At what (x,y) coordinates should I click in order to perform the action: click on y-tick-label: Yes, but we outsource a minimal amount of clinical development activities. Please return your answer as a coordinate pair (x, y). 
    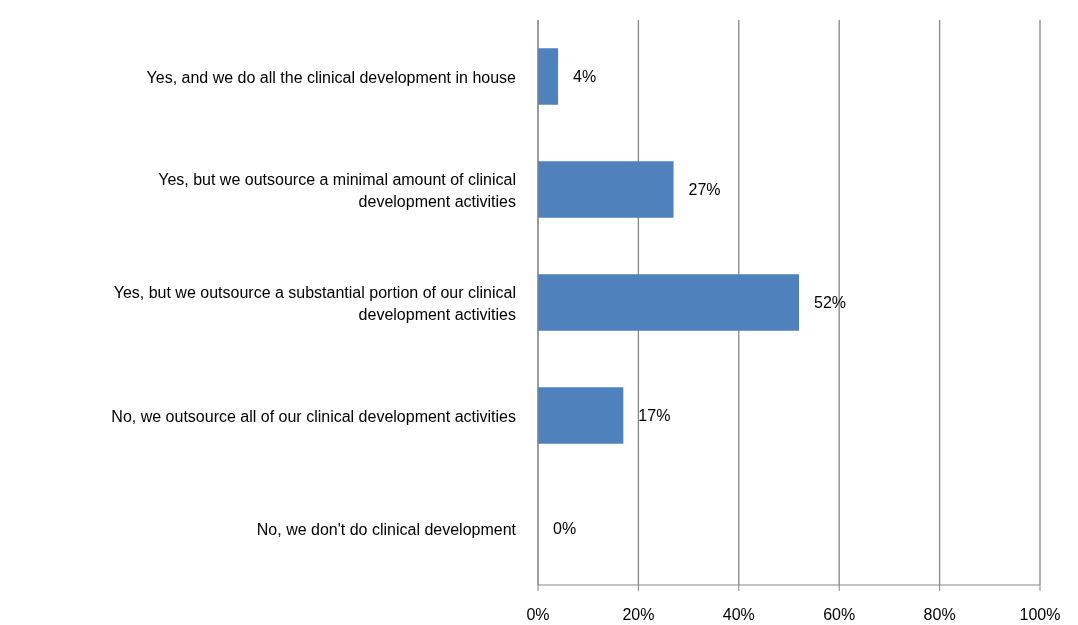
    Looking at the image, I should click on (337, 189).